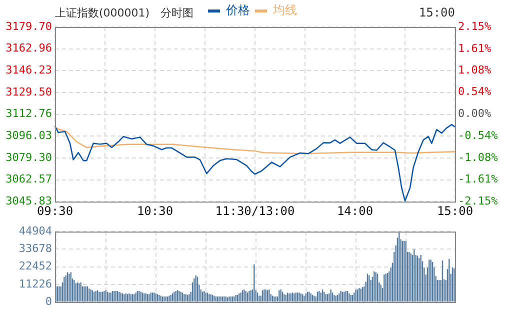  I want to click on y2-tick-label: -1.08%, so click(478, 157).